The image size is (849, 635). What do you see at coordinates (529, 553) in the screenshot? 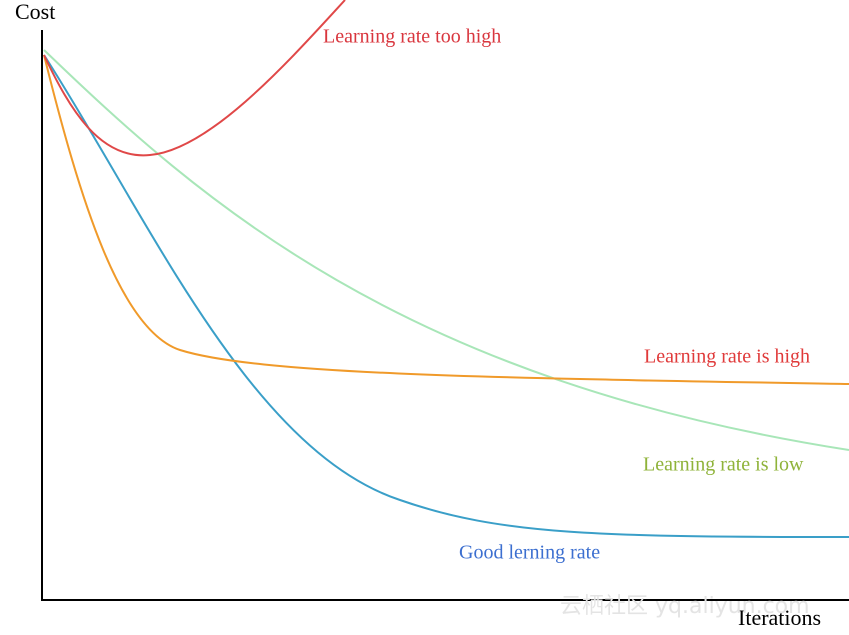
I see `curve-label: Good lerning rate` at bounding box center [529, 553].